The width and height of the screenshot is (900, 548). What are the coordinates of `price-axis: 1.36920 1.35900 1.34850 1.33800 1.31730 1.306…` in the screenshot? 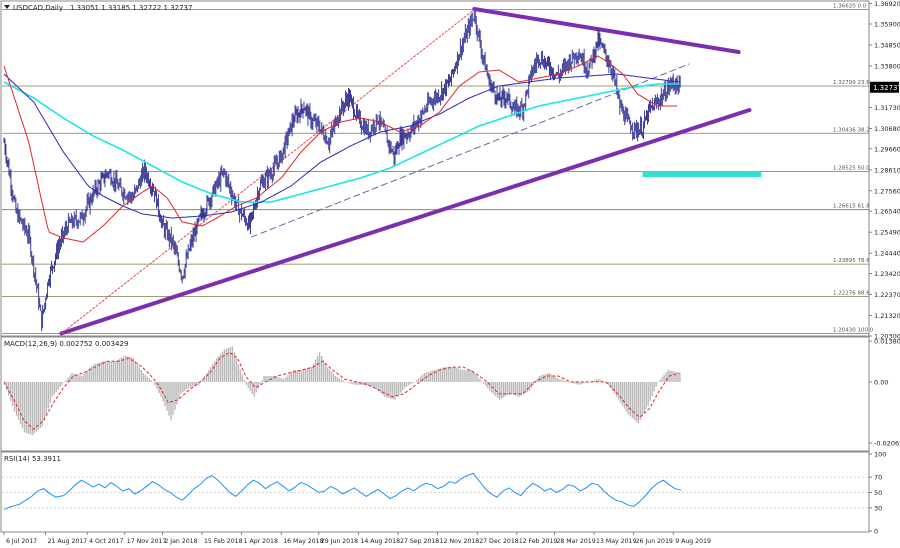 It's located at (884, 170).